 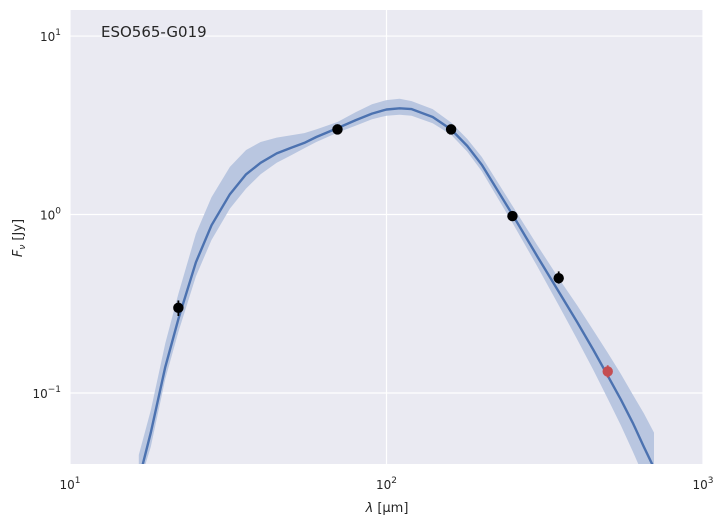 What do you see at coordinates (18, 253) in the screenshot?
I see `y-axis-symbol: F` at bounding box center [18, 253].